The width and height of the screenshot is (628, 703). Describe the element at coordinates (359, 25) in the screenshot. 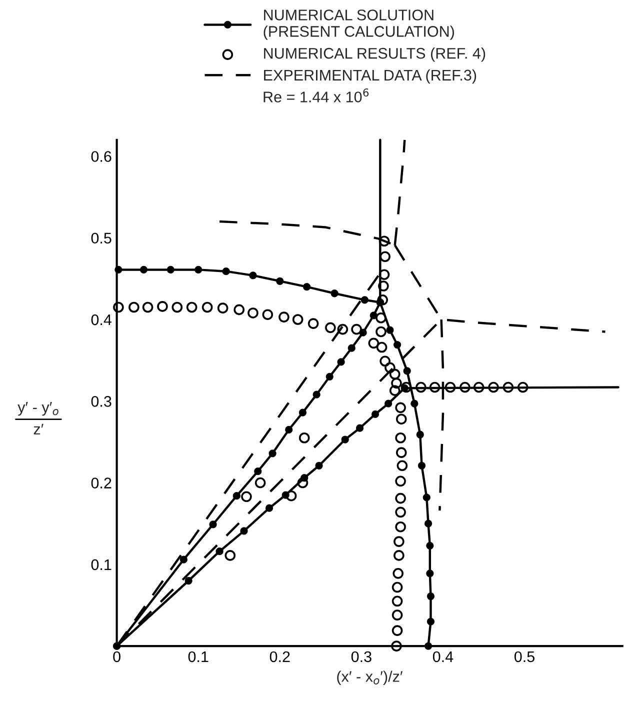

I see `legend-label: NUMERICAL SOLUTION (PRESENT CALCULATION)` at that location.